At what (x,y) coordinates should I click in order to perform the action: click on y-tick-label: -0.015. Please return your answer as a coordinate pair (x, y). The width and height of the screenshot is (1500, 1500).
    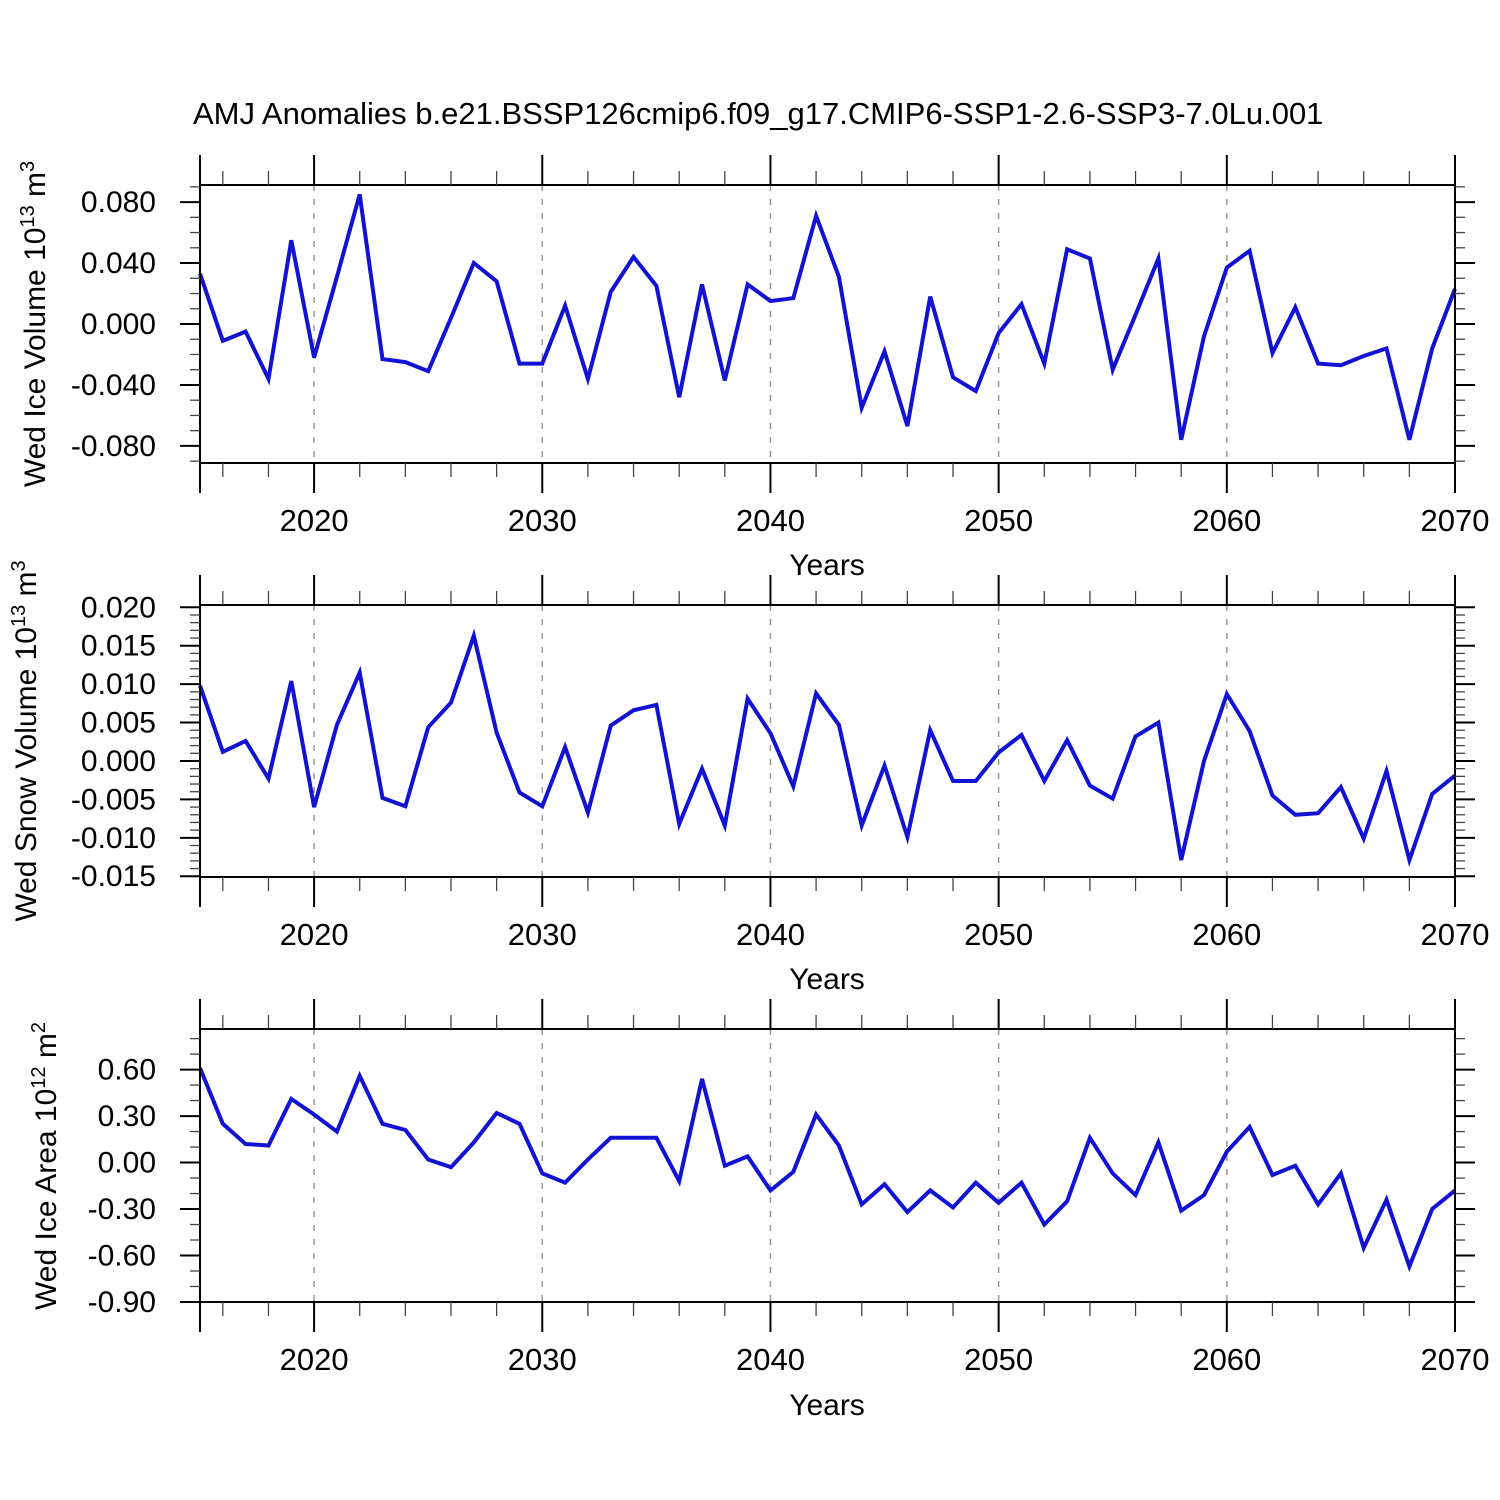
    Looking at the image, I should click on (113, 876).